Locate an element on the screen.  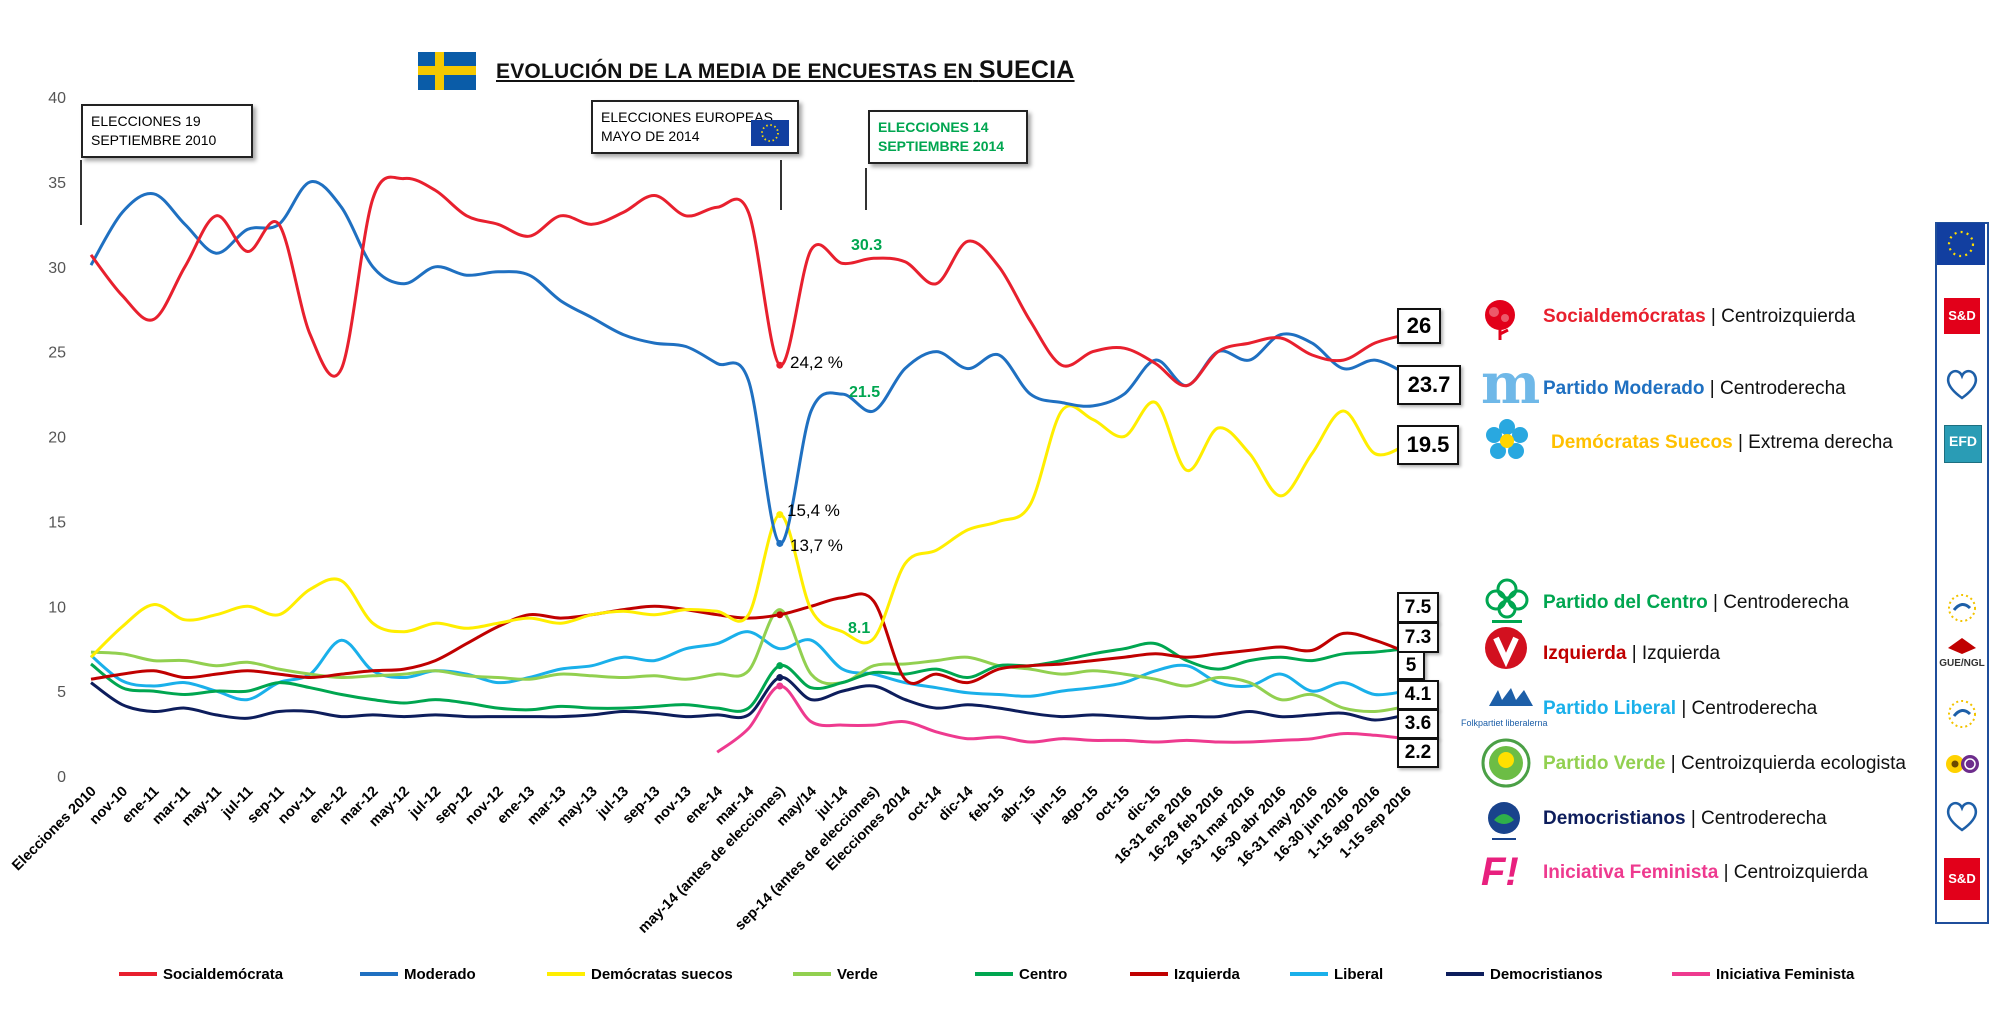
liberal-icon is located at coordinates (1511, 697).